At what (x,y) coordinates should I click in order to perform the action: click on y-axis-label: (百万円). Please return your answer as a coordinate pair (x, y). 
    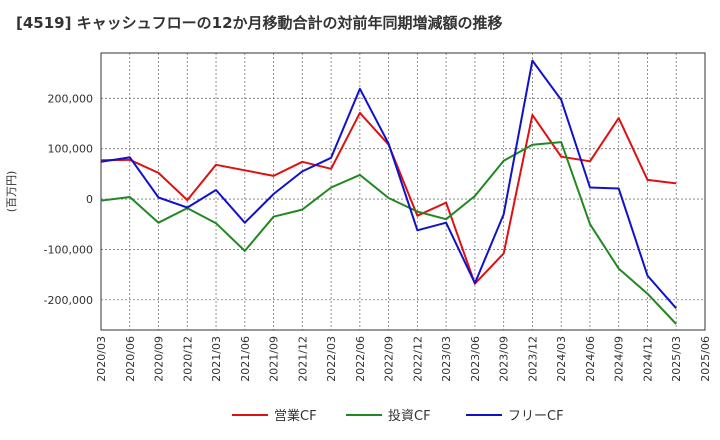
    Looking at the image, I should click on (11, 192).